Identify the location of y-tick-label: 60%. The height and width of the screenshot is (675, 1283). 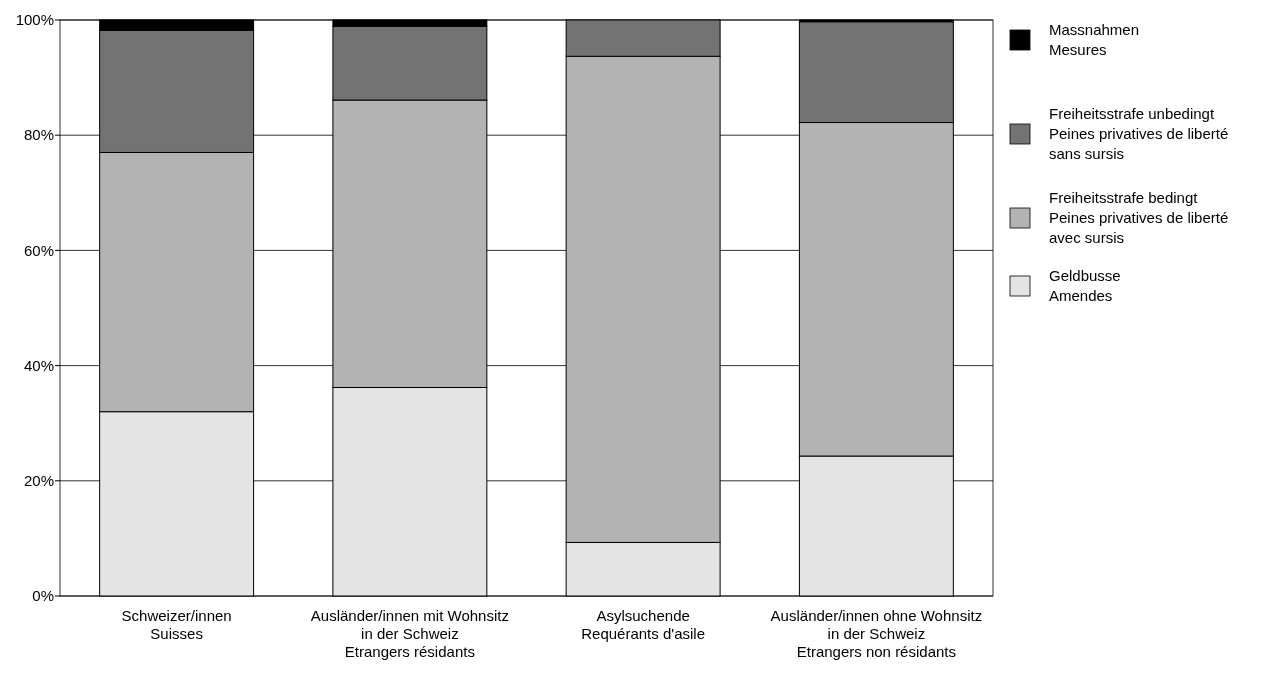
(38, 250).